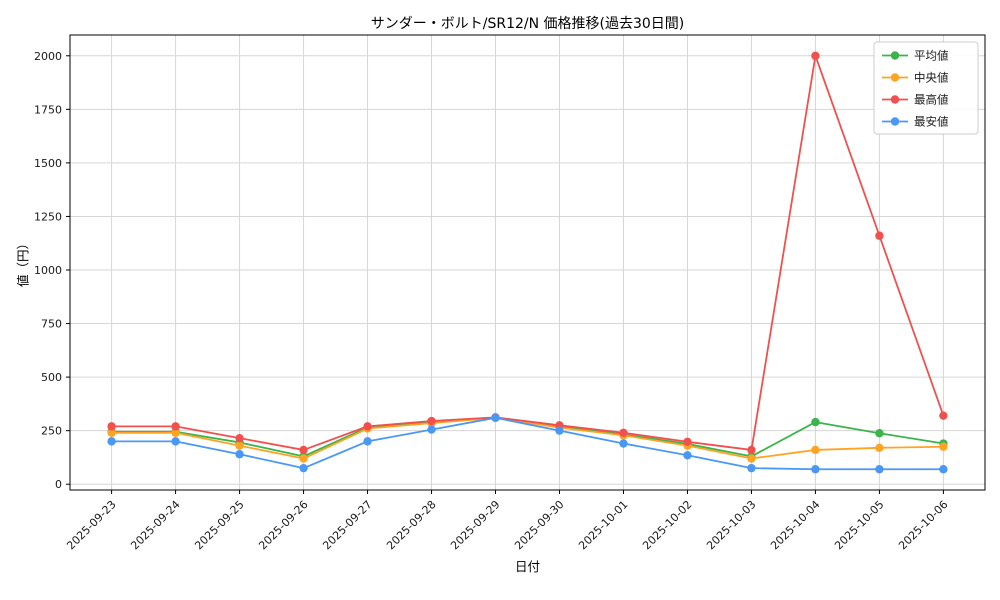 The width and height of the screenshot is (1000, 600). Describe the element at coordinates (895, 55) in the screenshot. I see `legend-marker-average` at that location.